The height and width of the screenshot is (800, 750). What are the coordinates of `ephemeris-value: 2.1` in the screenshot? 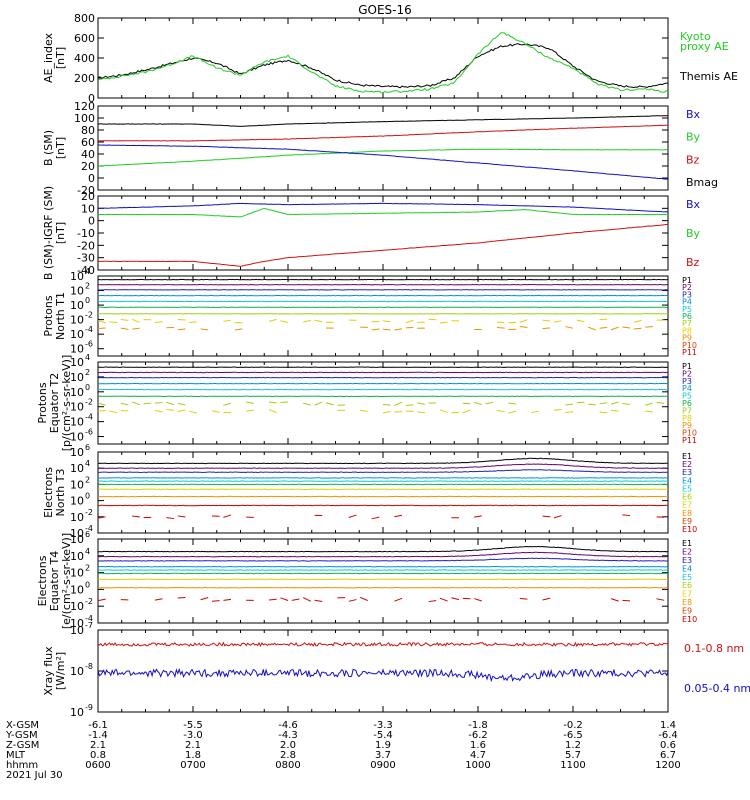 It's located at (98, 745).